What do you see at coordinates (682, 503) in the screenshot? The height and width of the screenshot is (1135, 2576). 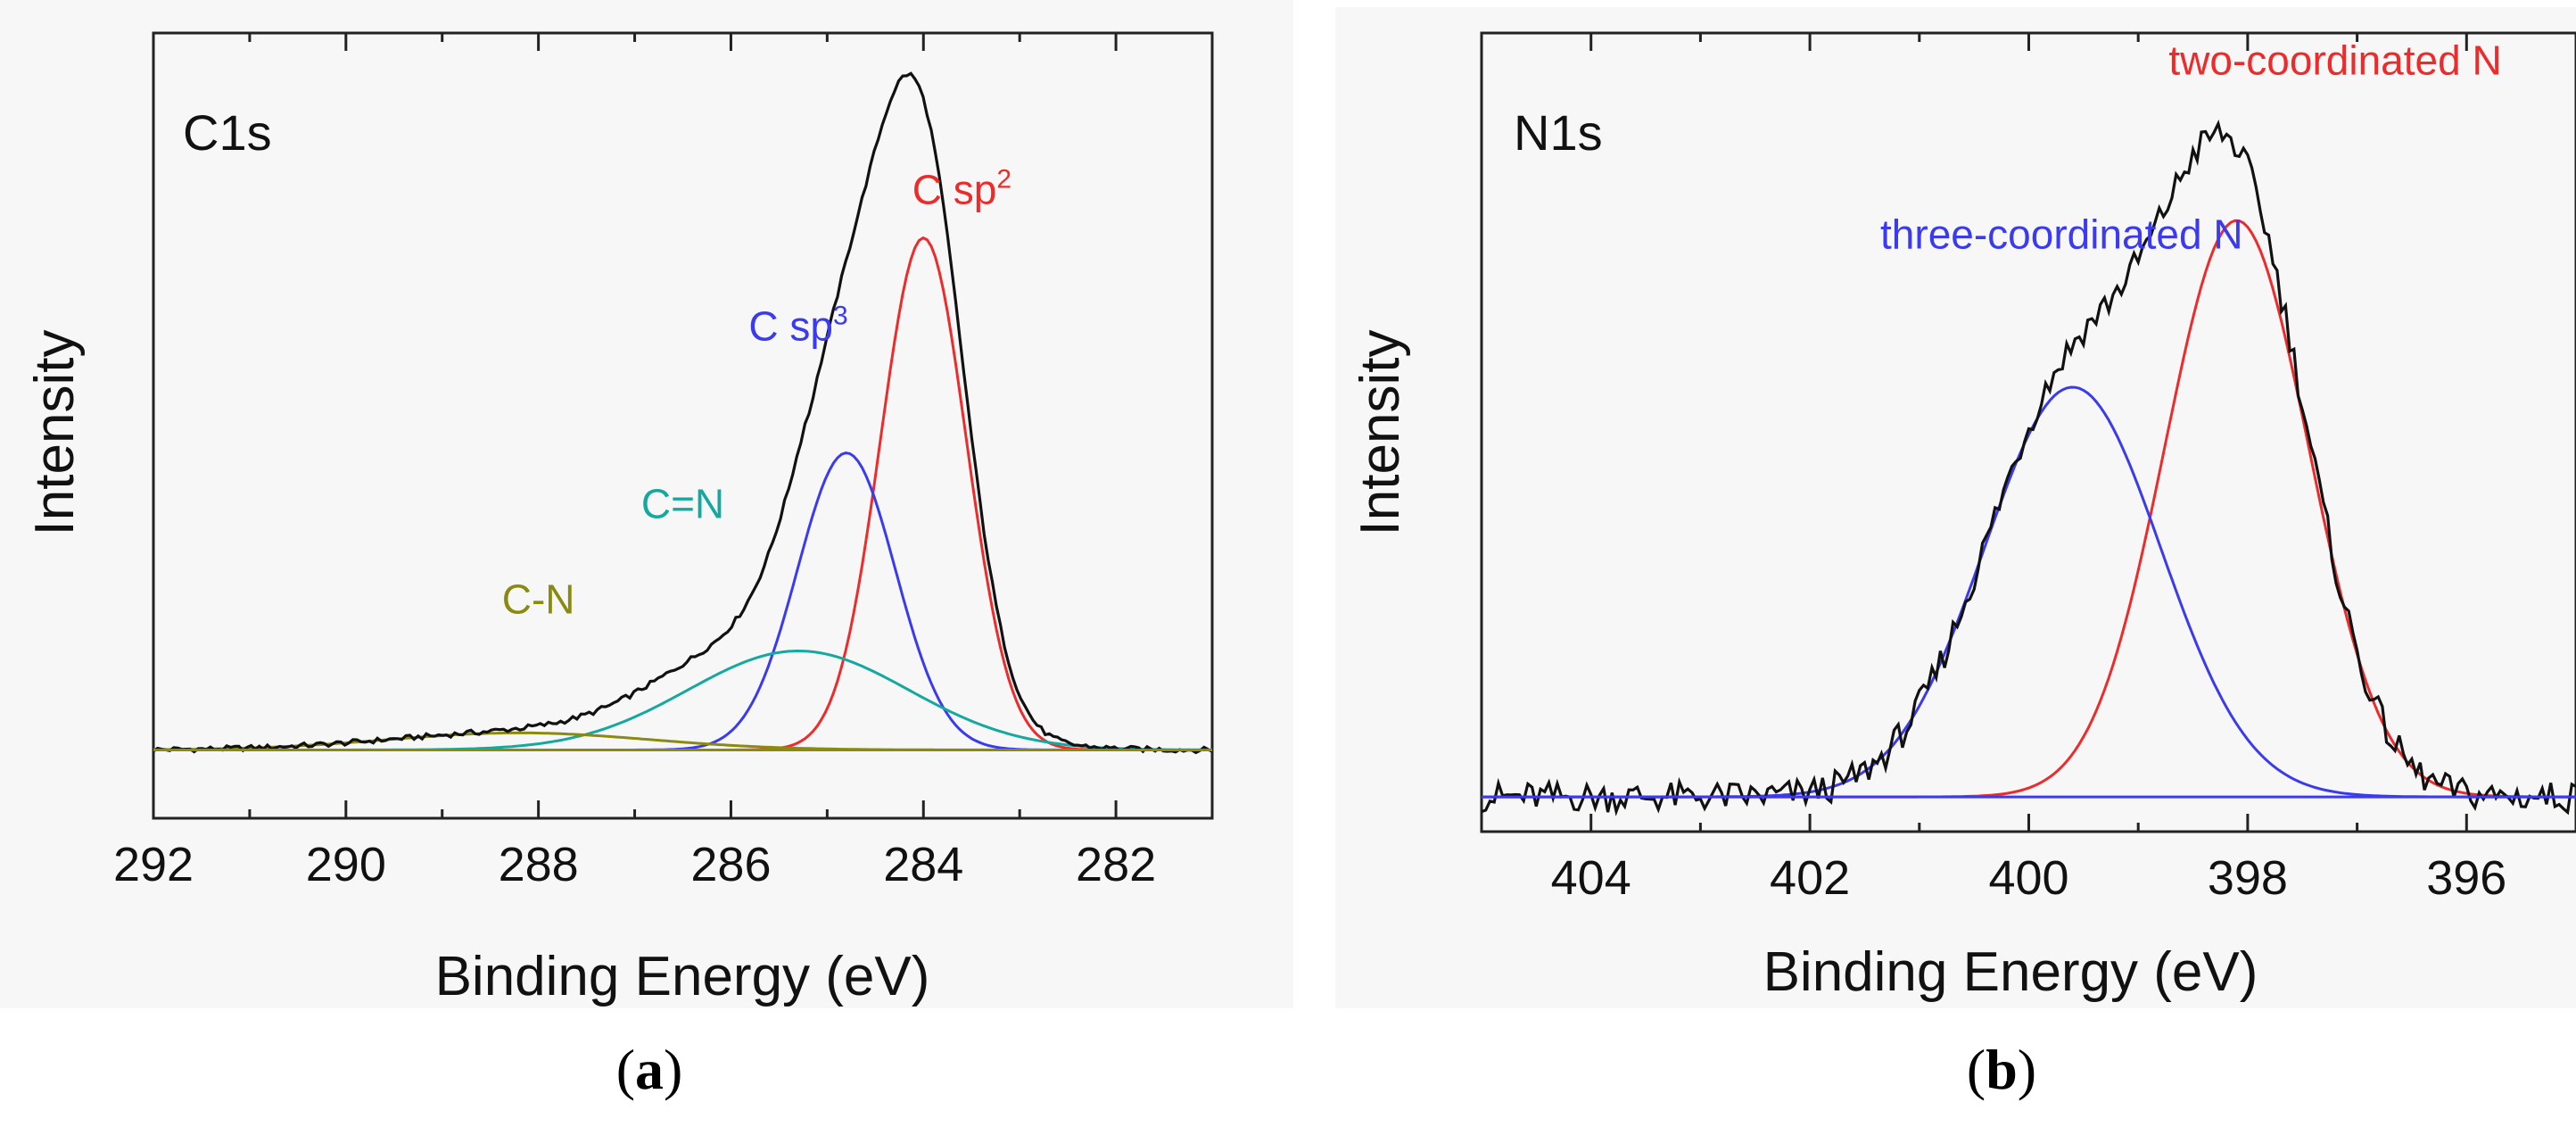 I see `annotation-c-n: C=N` at bounding box center [682, 503].